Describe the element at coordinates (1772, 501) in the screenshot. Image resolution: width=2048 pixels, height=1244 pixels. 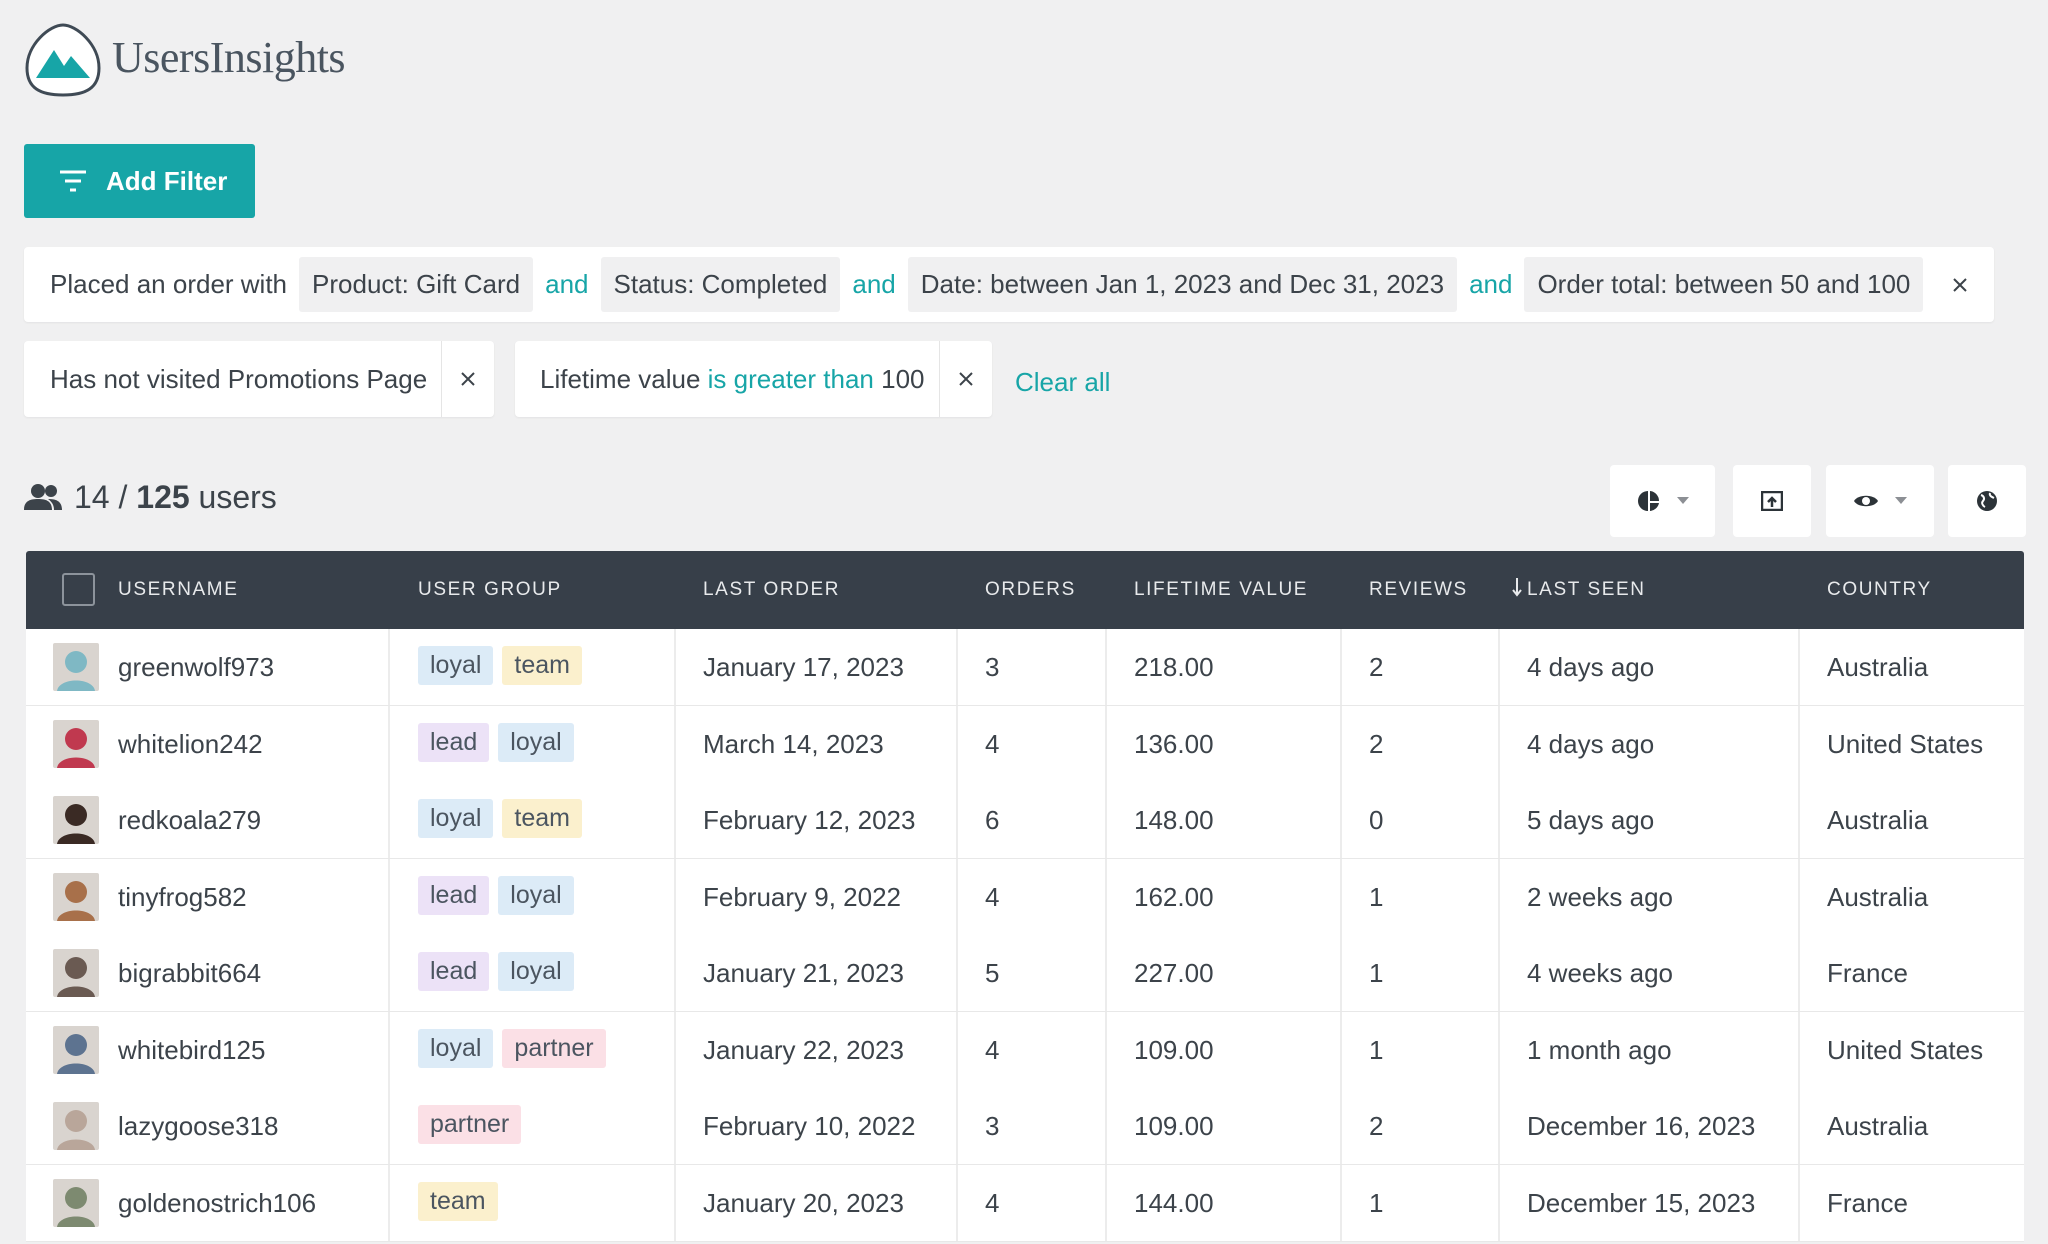
I see `export-button` at that location.